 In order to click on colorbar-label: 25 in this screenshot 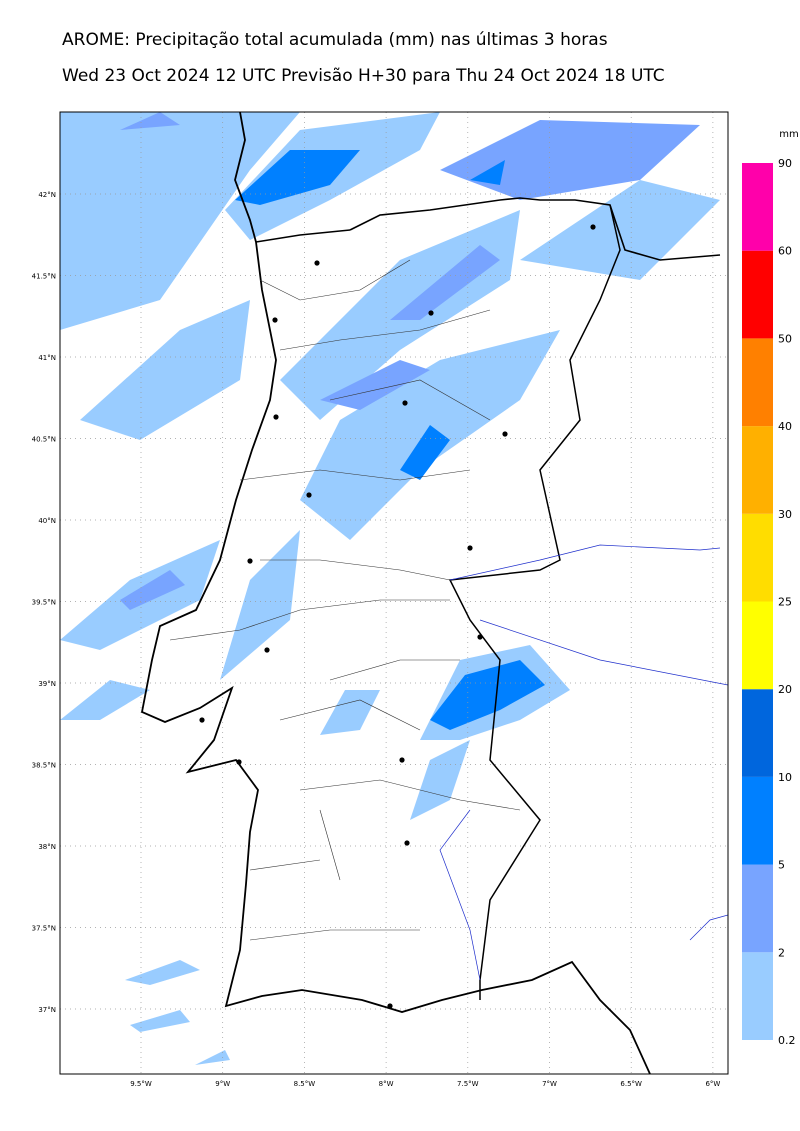, I will do `click(785, 602)`.